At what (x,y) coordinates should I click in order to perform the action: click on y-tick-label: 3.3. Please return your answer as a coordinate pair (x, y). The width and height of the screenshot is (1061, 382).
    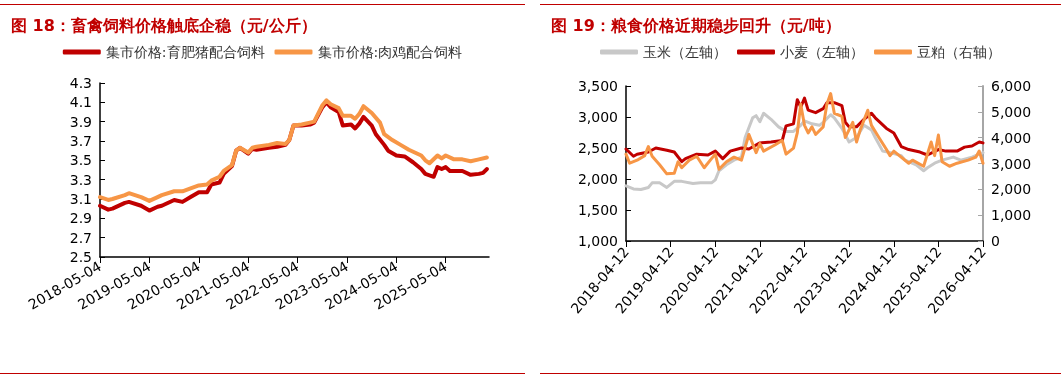
    Looking at the image, I should click on (80, 179).